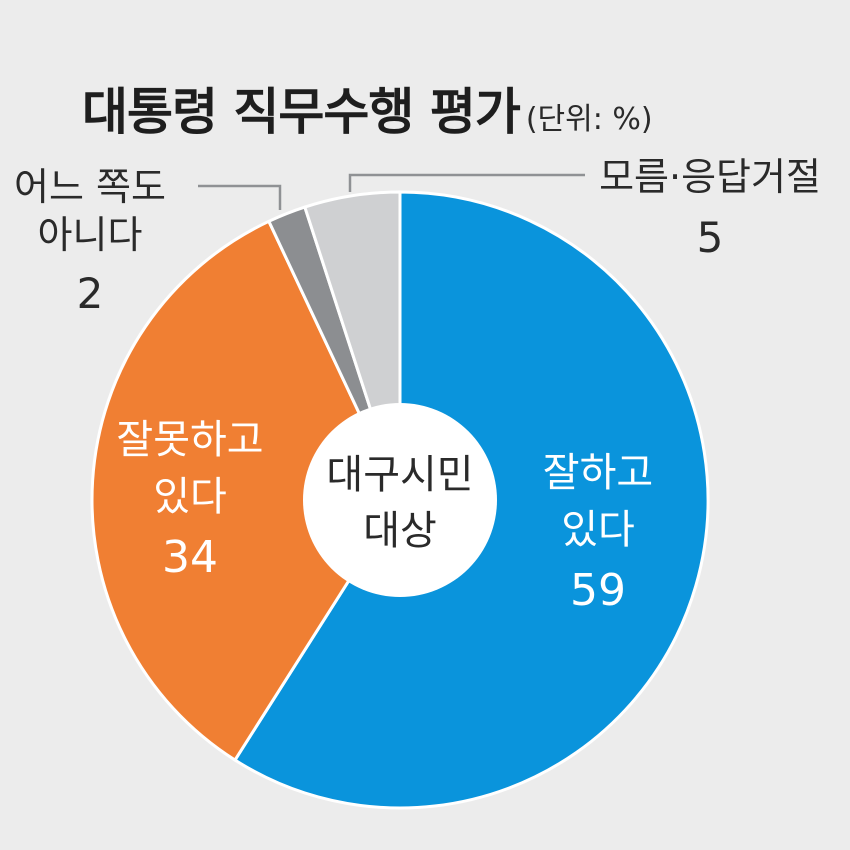  What do you see at coordinates (301, 112) in the screenshot?
I see `chart-title: 대통령 직무수행 평가` at bounding box center [301, 112].